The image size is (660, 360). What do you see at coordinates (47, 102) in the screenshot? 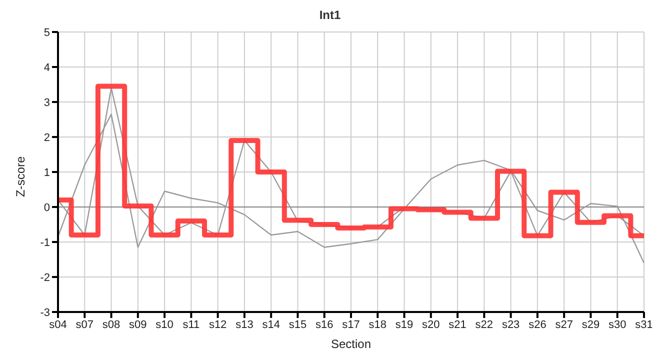
I see `y-tick-label: 3` at bounding box center [47, 102].